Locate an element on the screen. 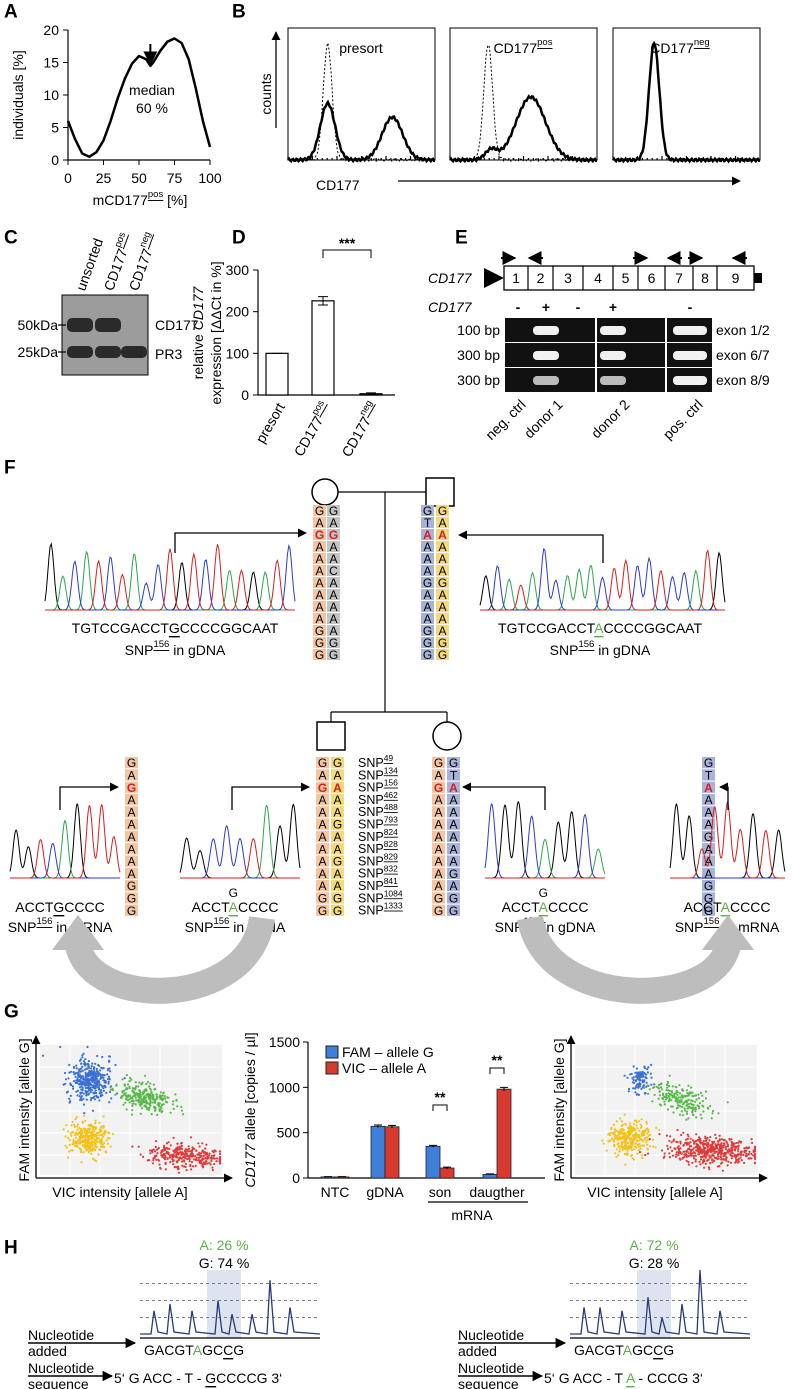  snp-label: SNP829 is located at coordinates (378, 859).